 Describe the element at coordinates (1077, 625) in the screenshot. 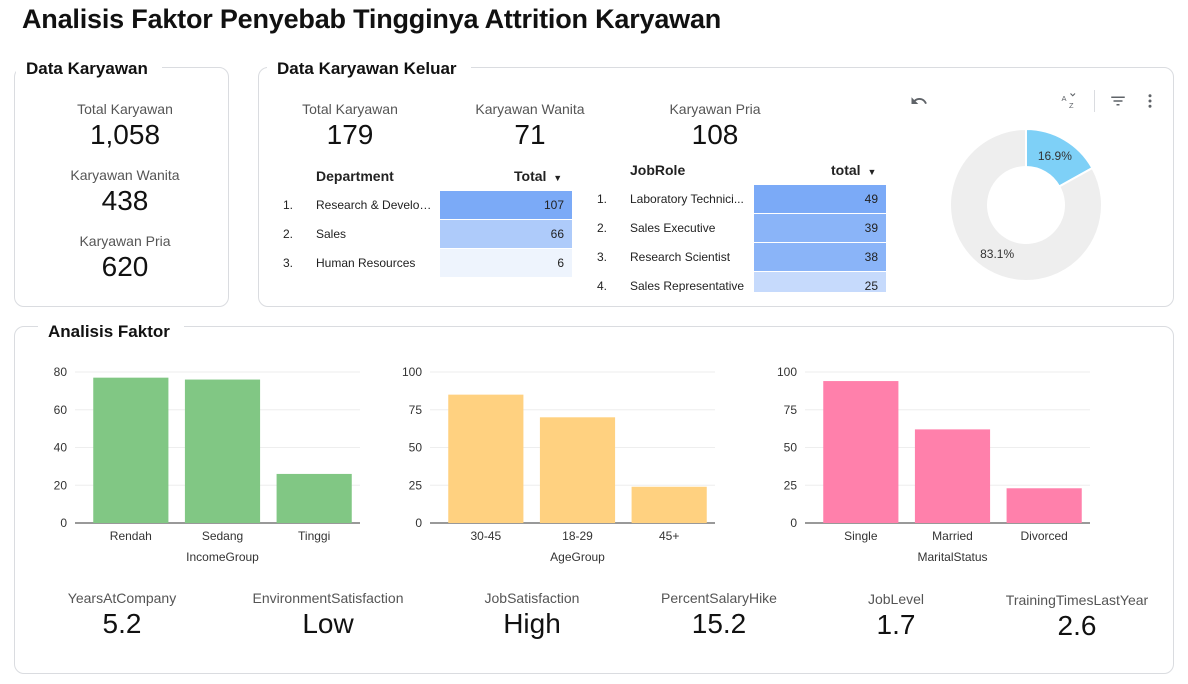

I see `kpi-value: 2.6` at that location.